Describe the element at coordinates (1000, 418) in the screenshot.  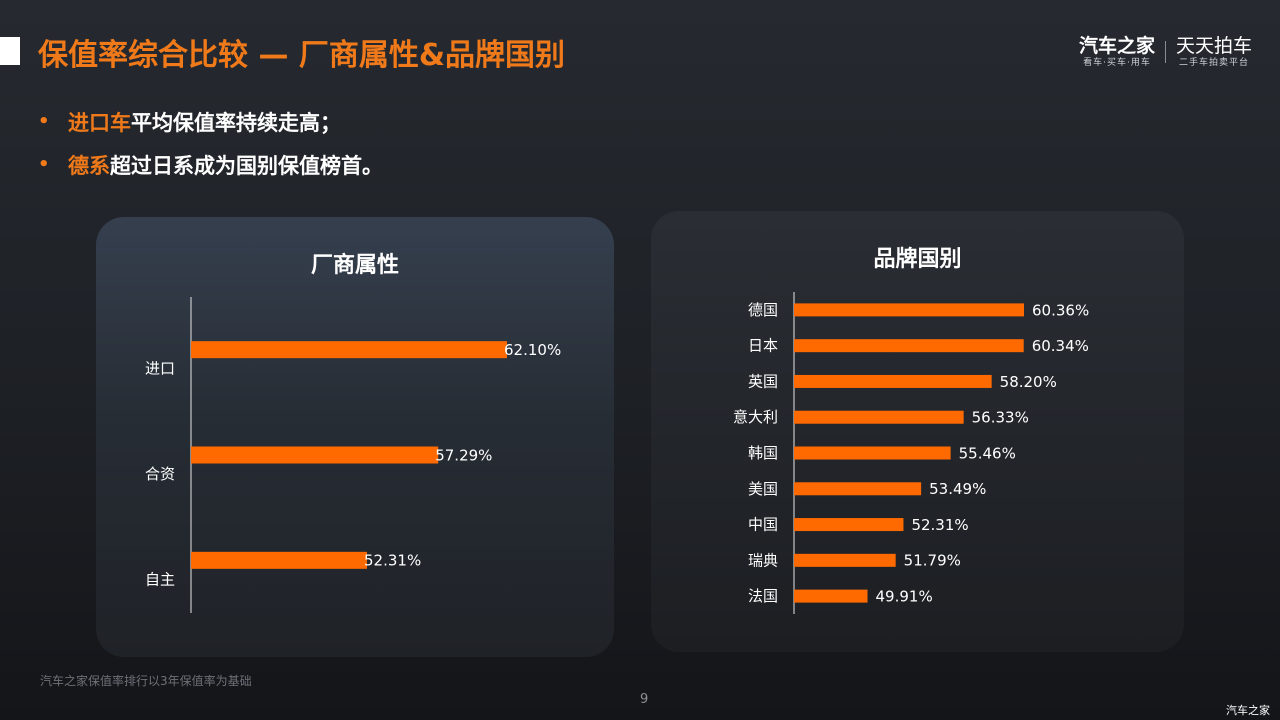
I see `value-label: 56.33%` at that location.